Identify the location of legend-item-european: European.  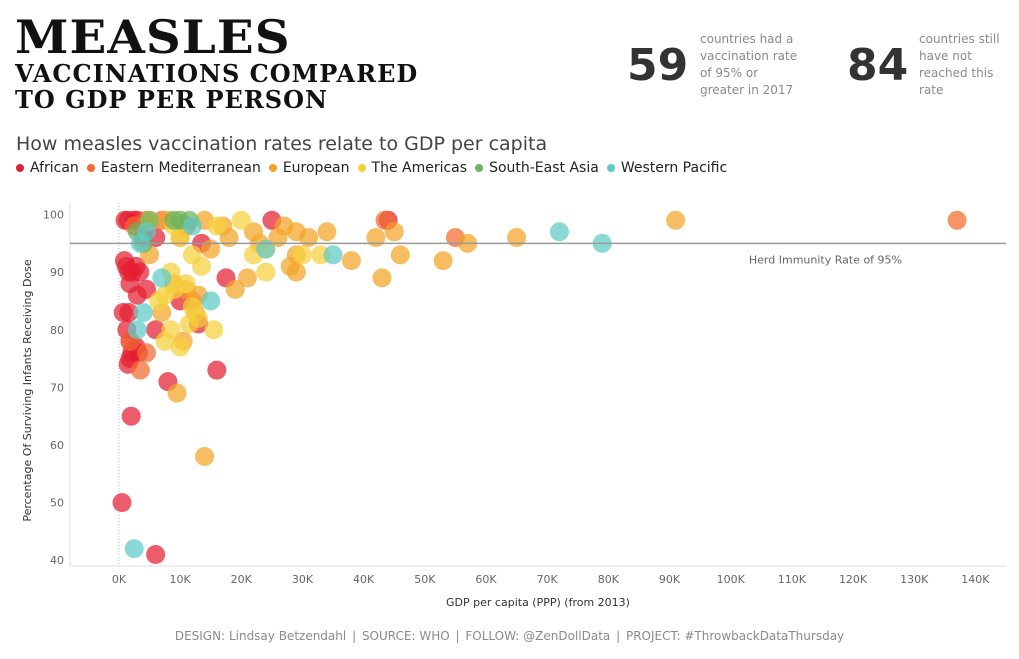
(309, 168).